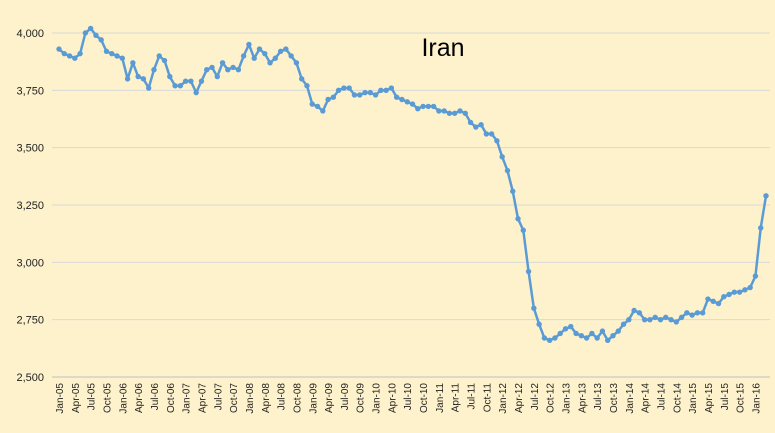 Image resolution: width=775 pixels, height=433 pixels. I want to click on x-tick-label: Jan-05, so click(60, 398).